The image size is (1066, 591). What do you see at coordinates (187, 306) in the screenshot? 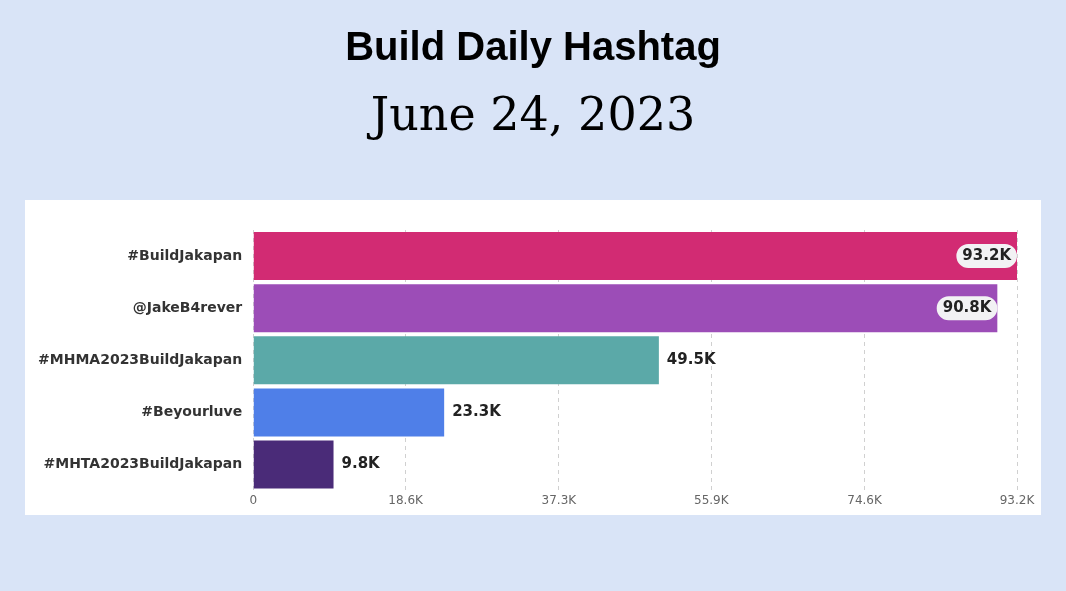
I see `y-tick-label: @JakeB4rever` at bounding box center [187, 306].